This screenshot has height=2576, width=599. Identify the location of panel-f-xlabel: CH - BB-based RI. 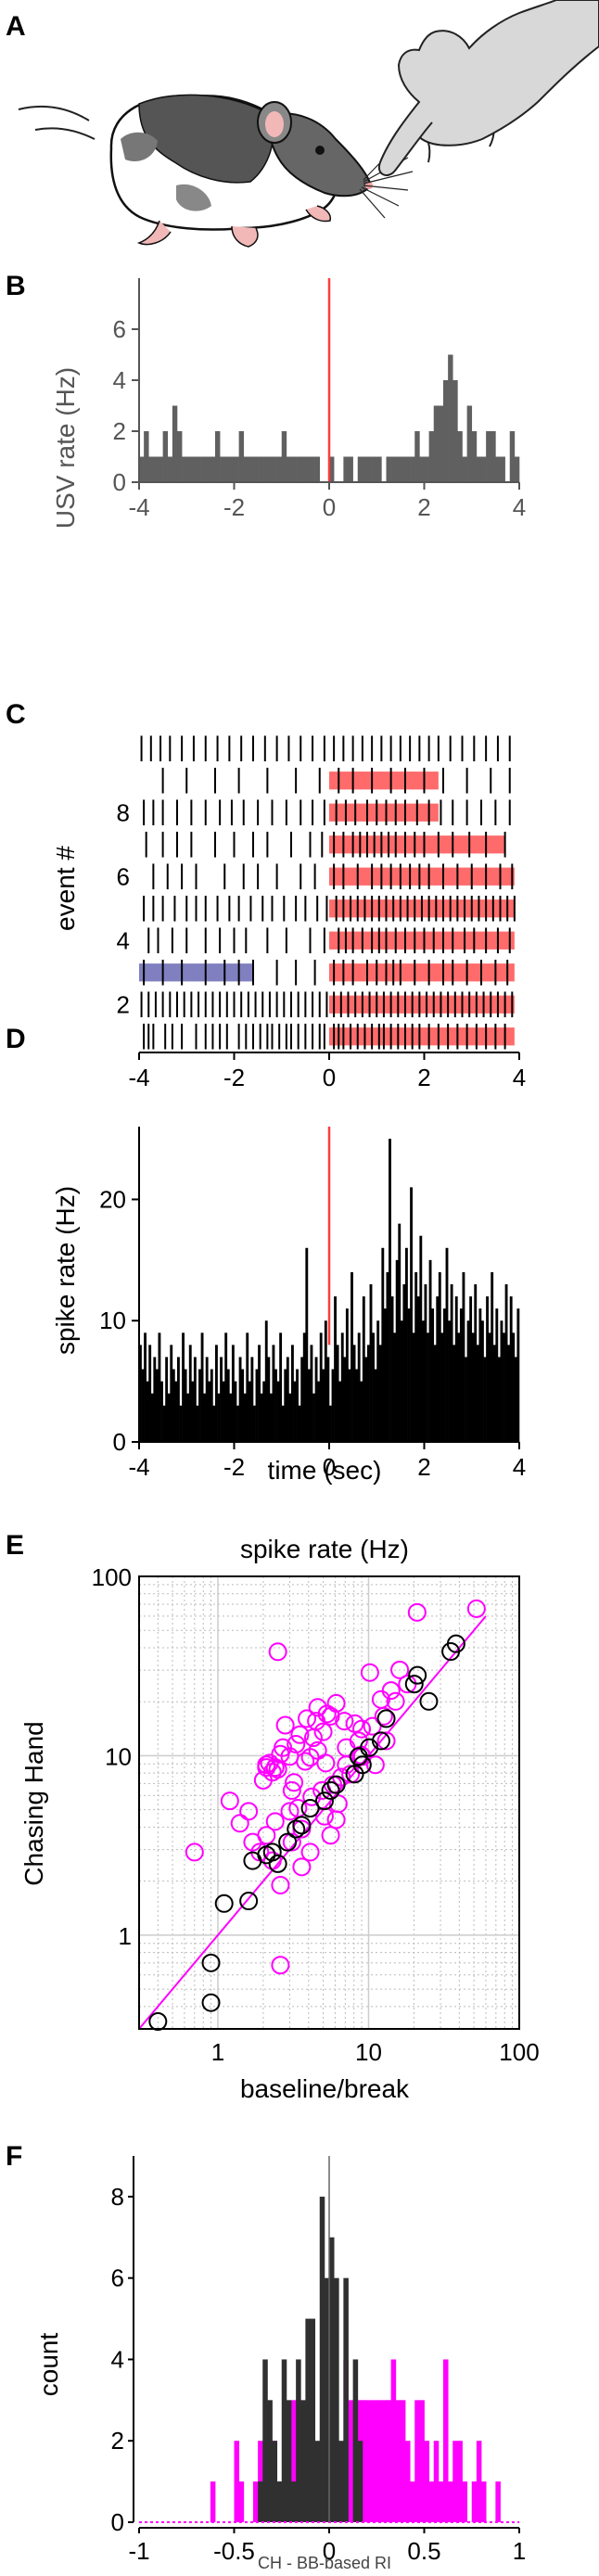
(324, 2563).